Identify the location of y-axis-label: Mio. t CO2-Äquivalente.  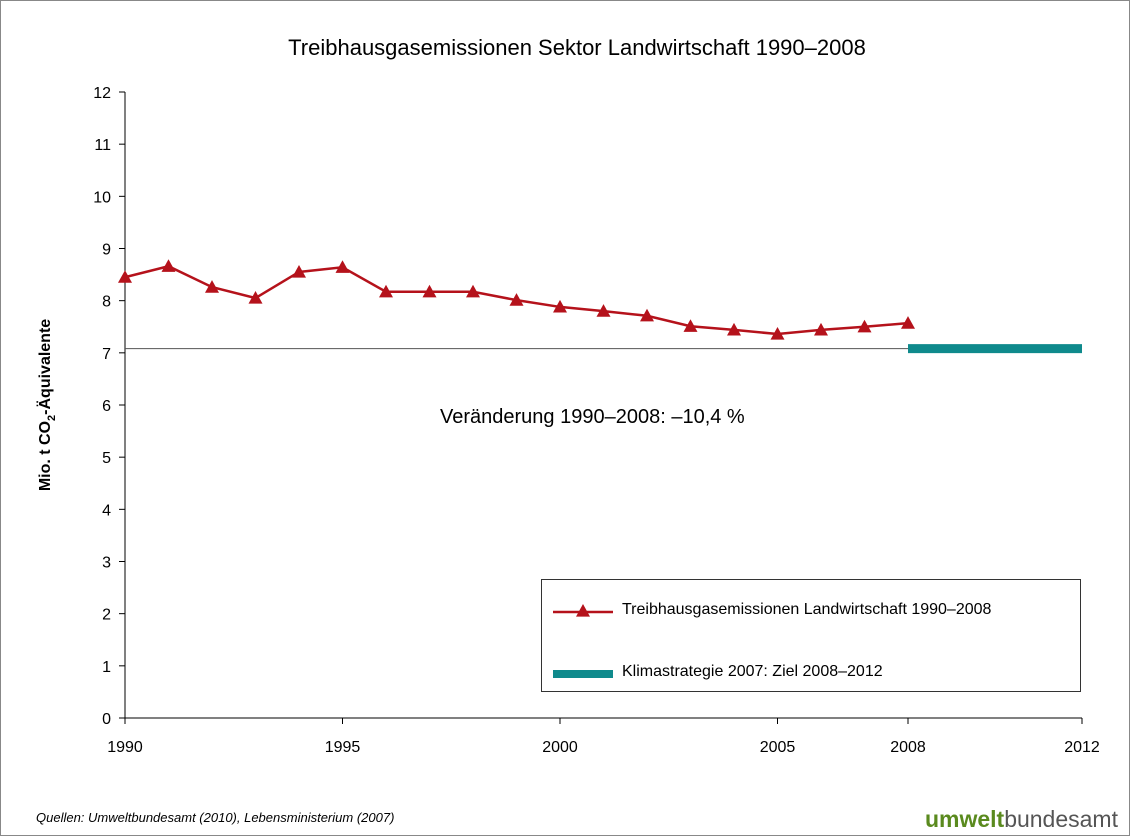
(47, 405).